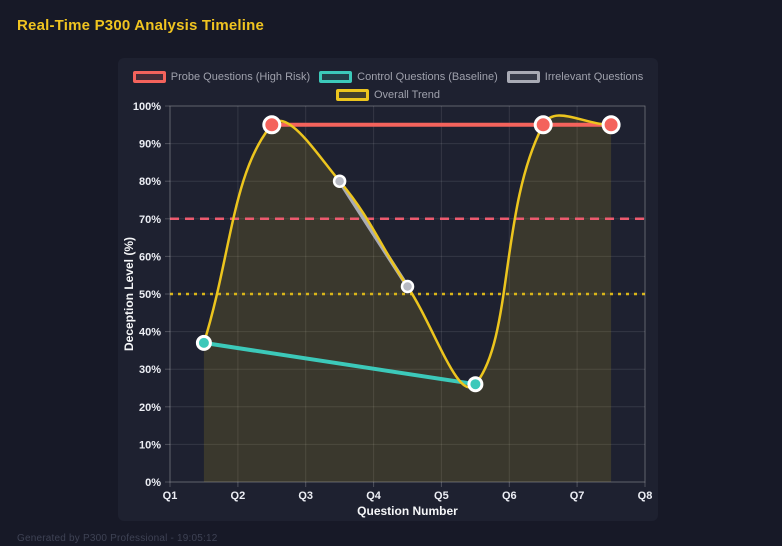 The height and width of the screenshot is (546, 782). What do you see at coordinates (374, 496) in the screenshot?
I see `svg-text: Q4` at bounding box center [374, 496].